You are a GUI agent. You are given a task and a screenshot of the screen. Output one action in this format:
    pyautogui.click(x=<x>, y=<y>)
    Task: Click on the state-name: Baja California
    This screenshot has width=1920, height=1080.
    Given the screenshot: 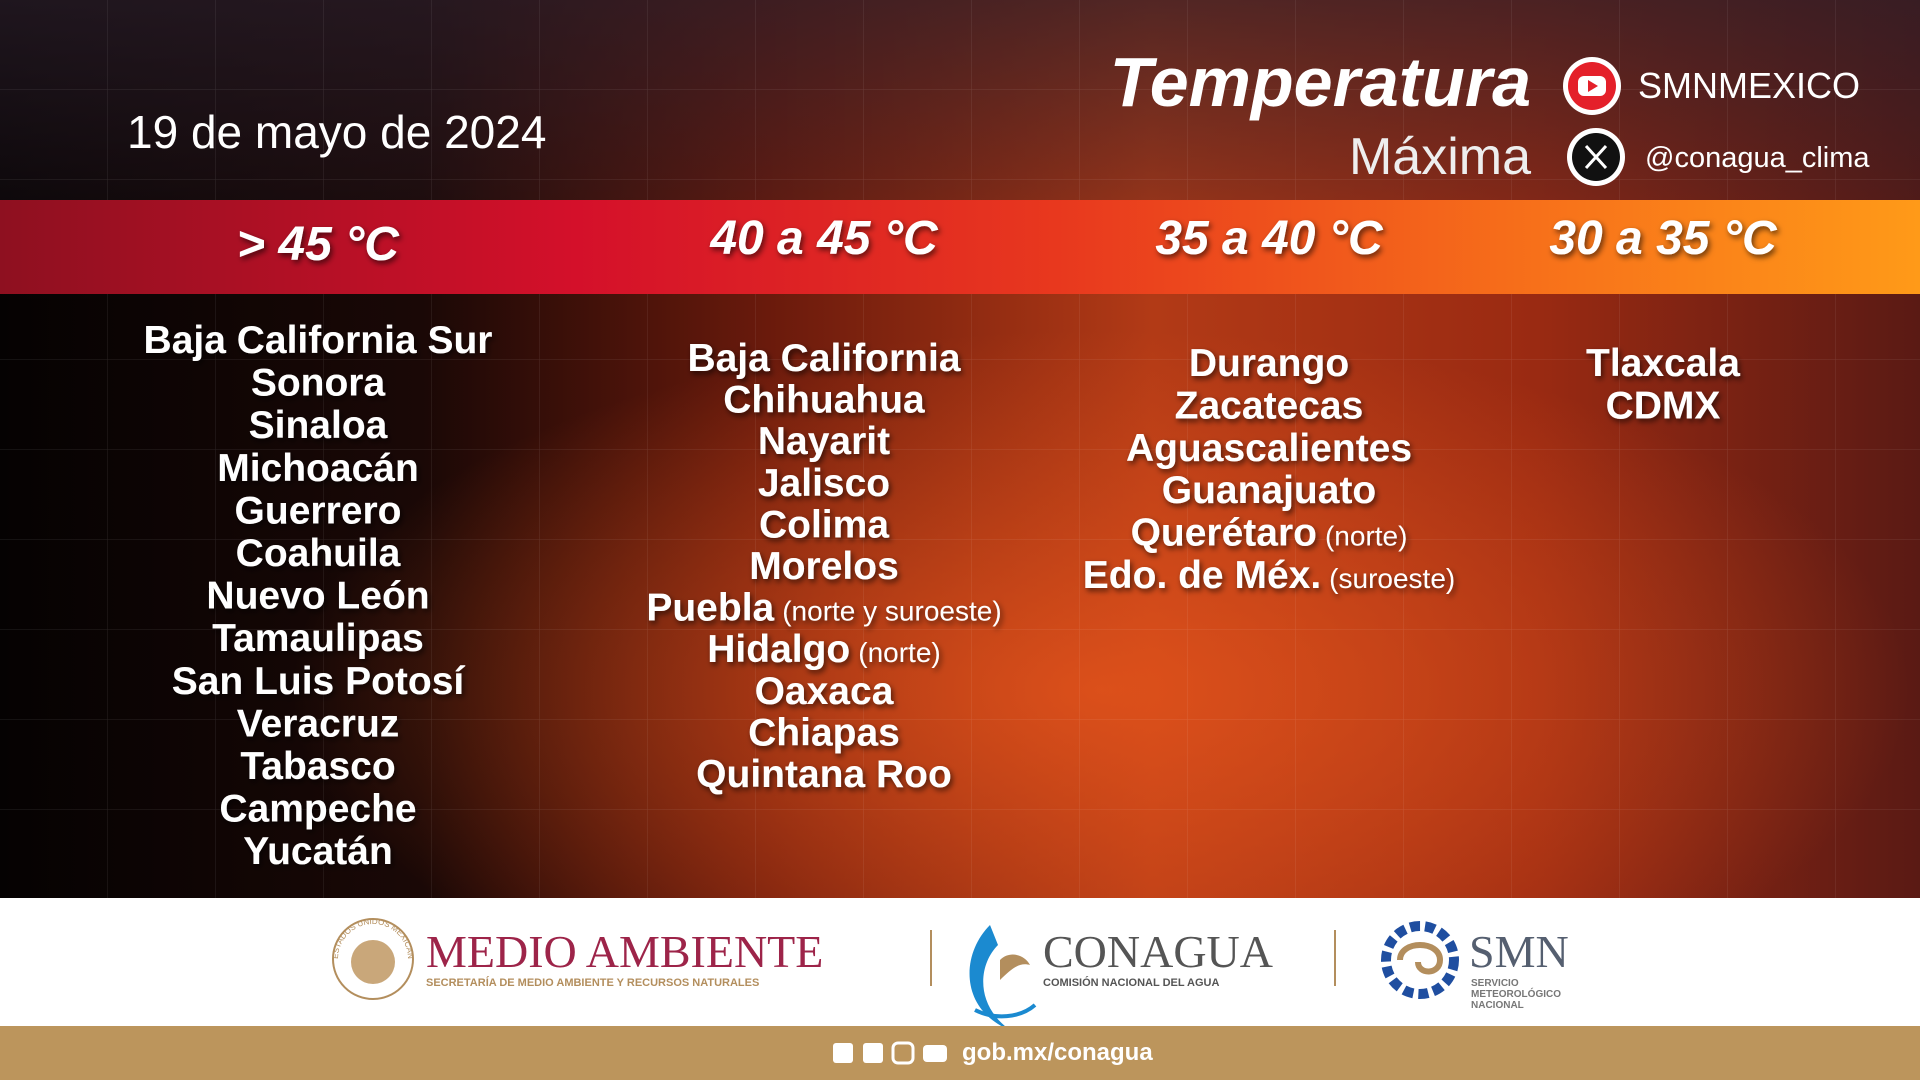 What is the action you would take?
    pyautogui.click(x=823, y=358)
    